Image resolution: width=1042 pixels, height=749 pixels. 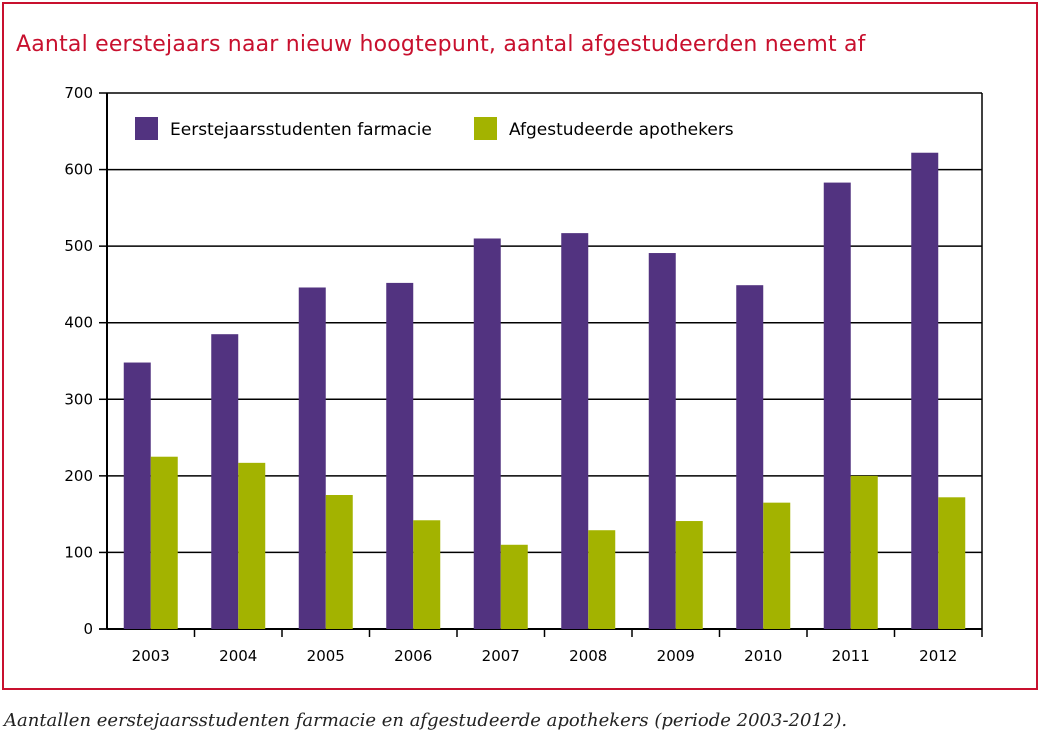 What do you see at coordinates (78, 323) in the screenshot?
I see `y-tick-label: 400` at bounding box center [78, 323].